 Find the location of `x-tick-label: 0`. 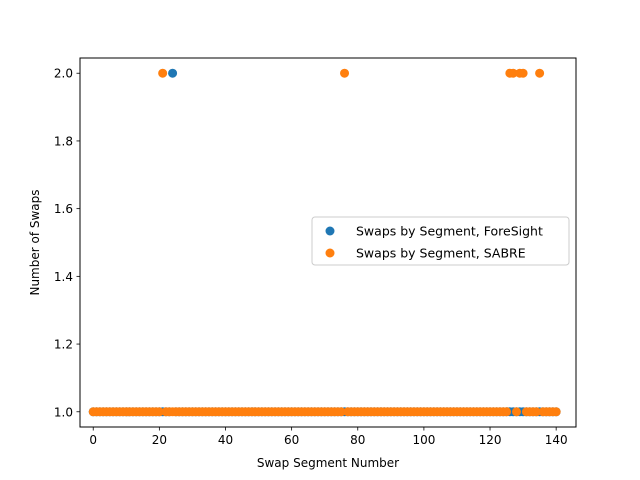

x-tick-label: 0 is located at coordinates (93, 440).